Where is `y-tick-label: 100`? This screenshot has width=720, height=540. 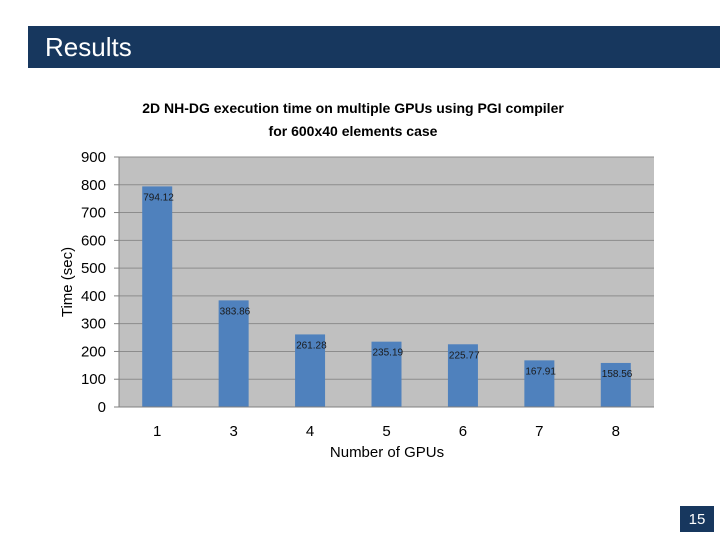
y-tick-label: 100 is located at coordinates (93, 379).